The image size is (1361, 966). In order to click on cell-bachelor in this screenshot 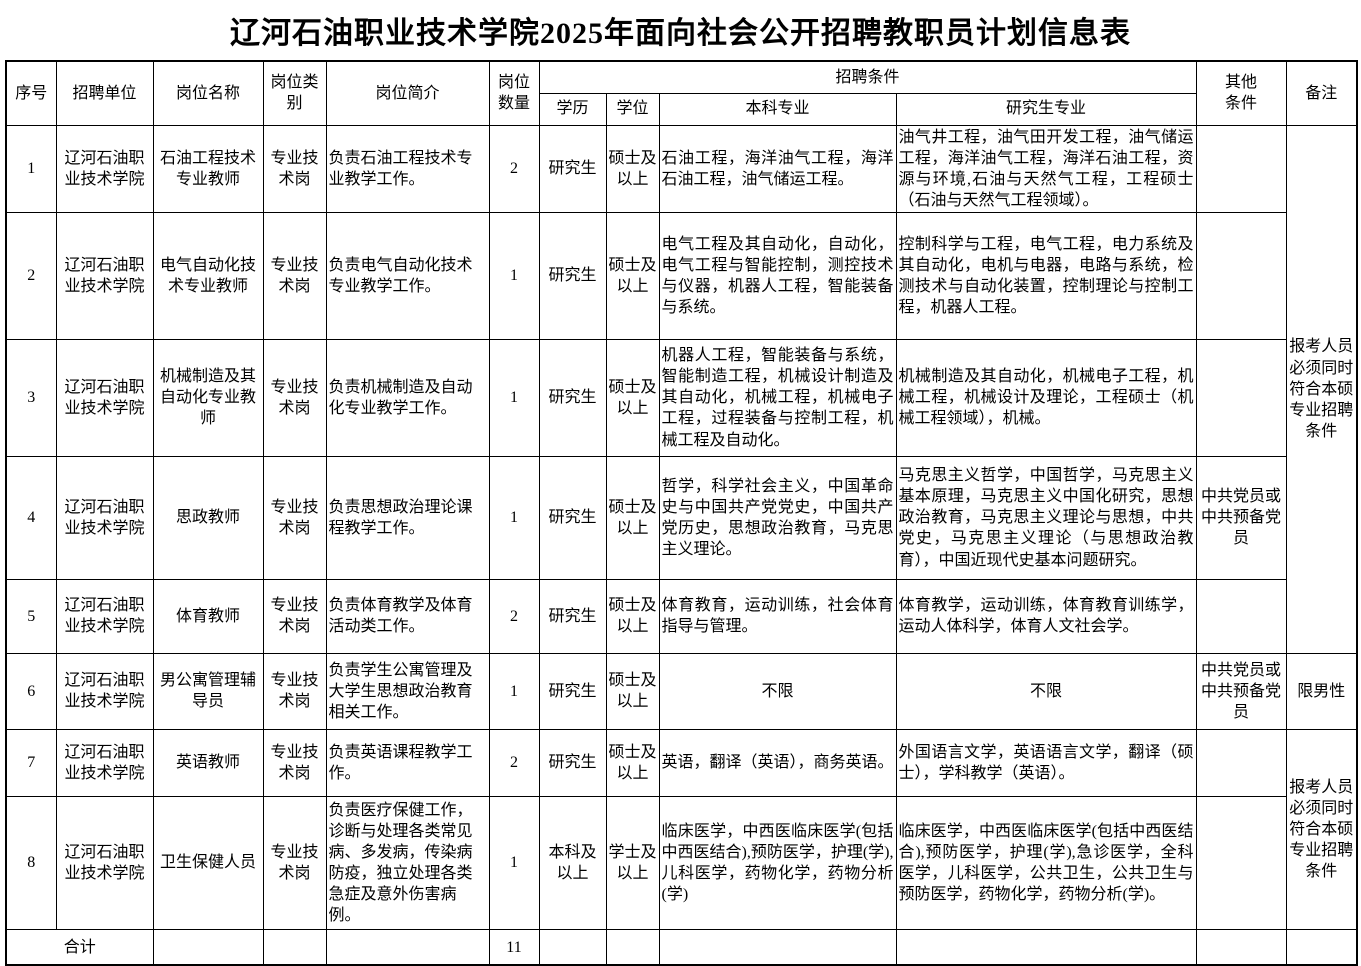, I will do `click(777, 947)`.